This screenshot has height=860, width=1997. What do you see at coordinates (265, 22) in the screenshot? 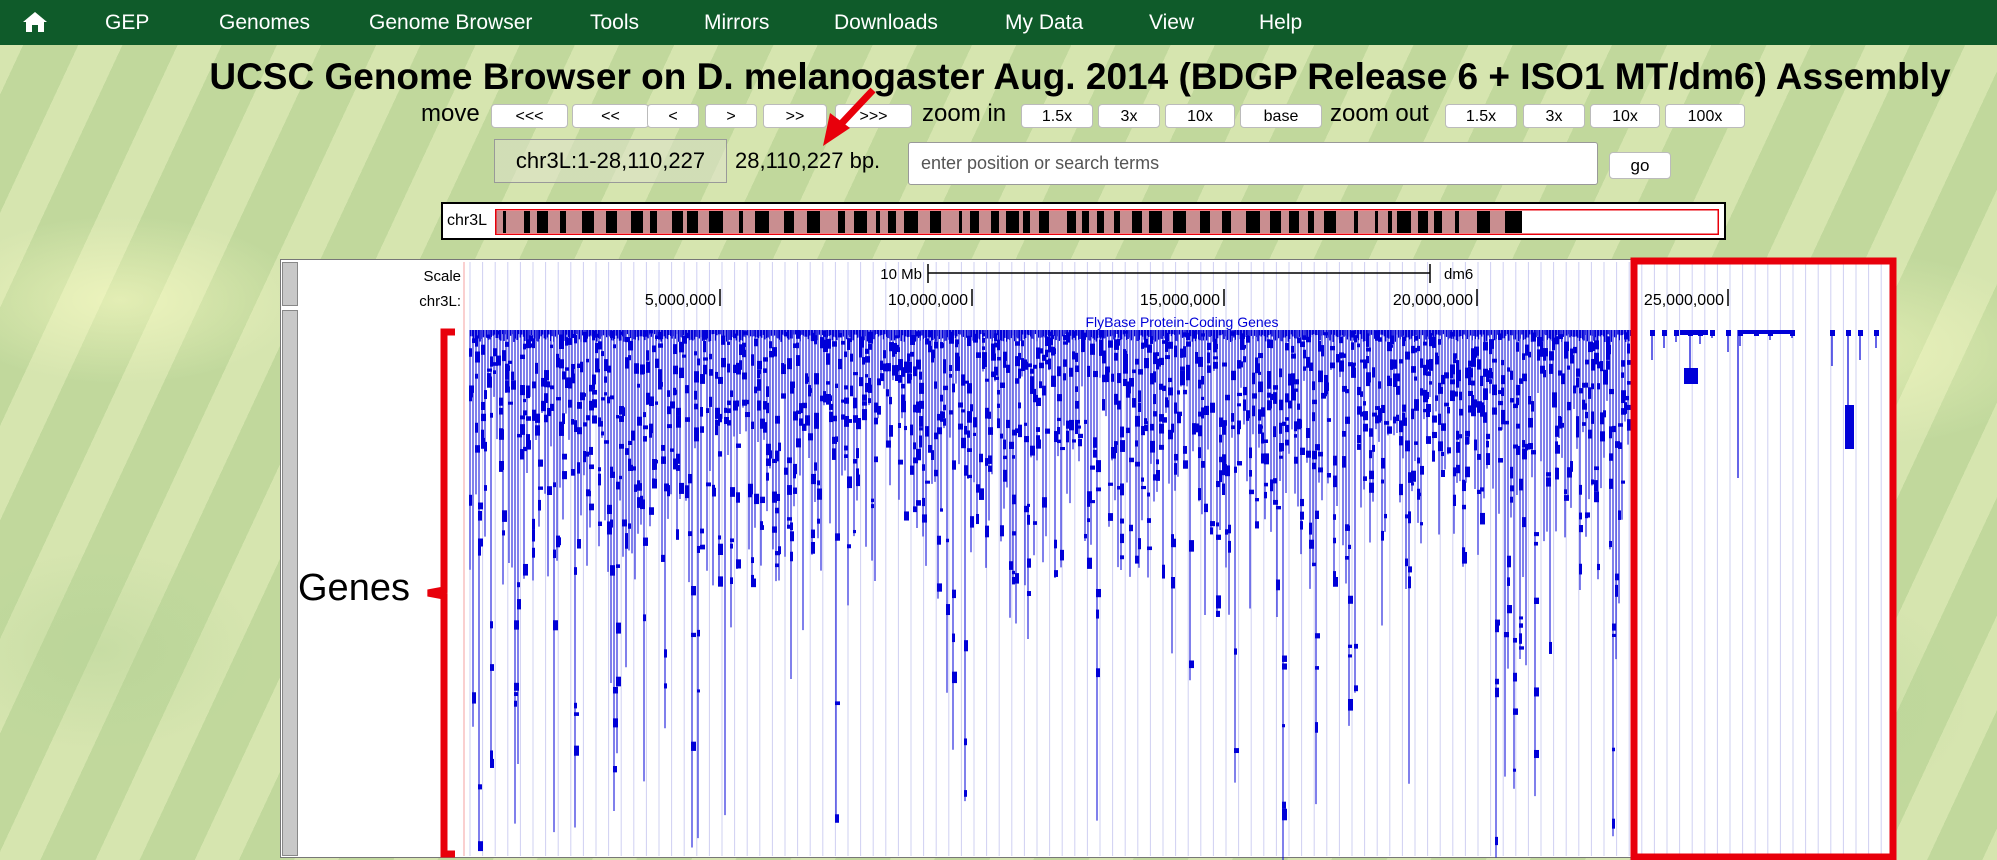
I see `nav-genomes: Genomes` at bounding box center [265, 22].